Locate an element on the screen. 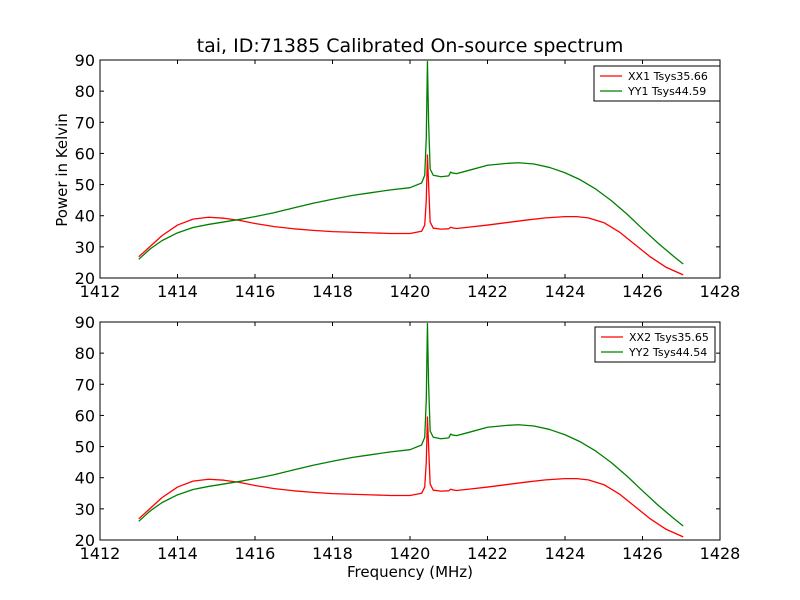 This screenshot has width=800, height=600. series-line-xx2 is located at coordinates (411, 477).